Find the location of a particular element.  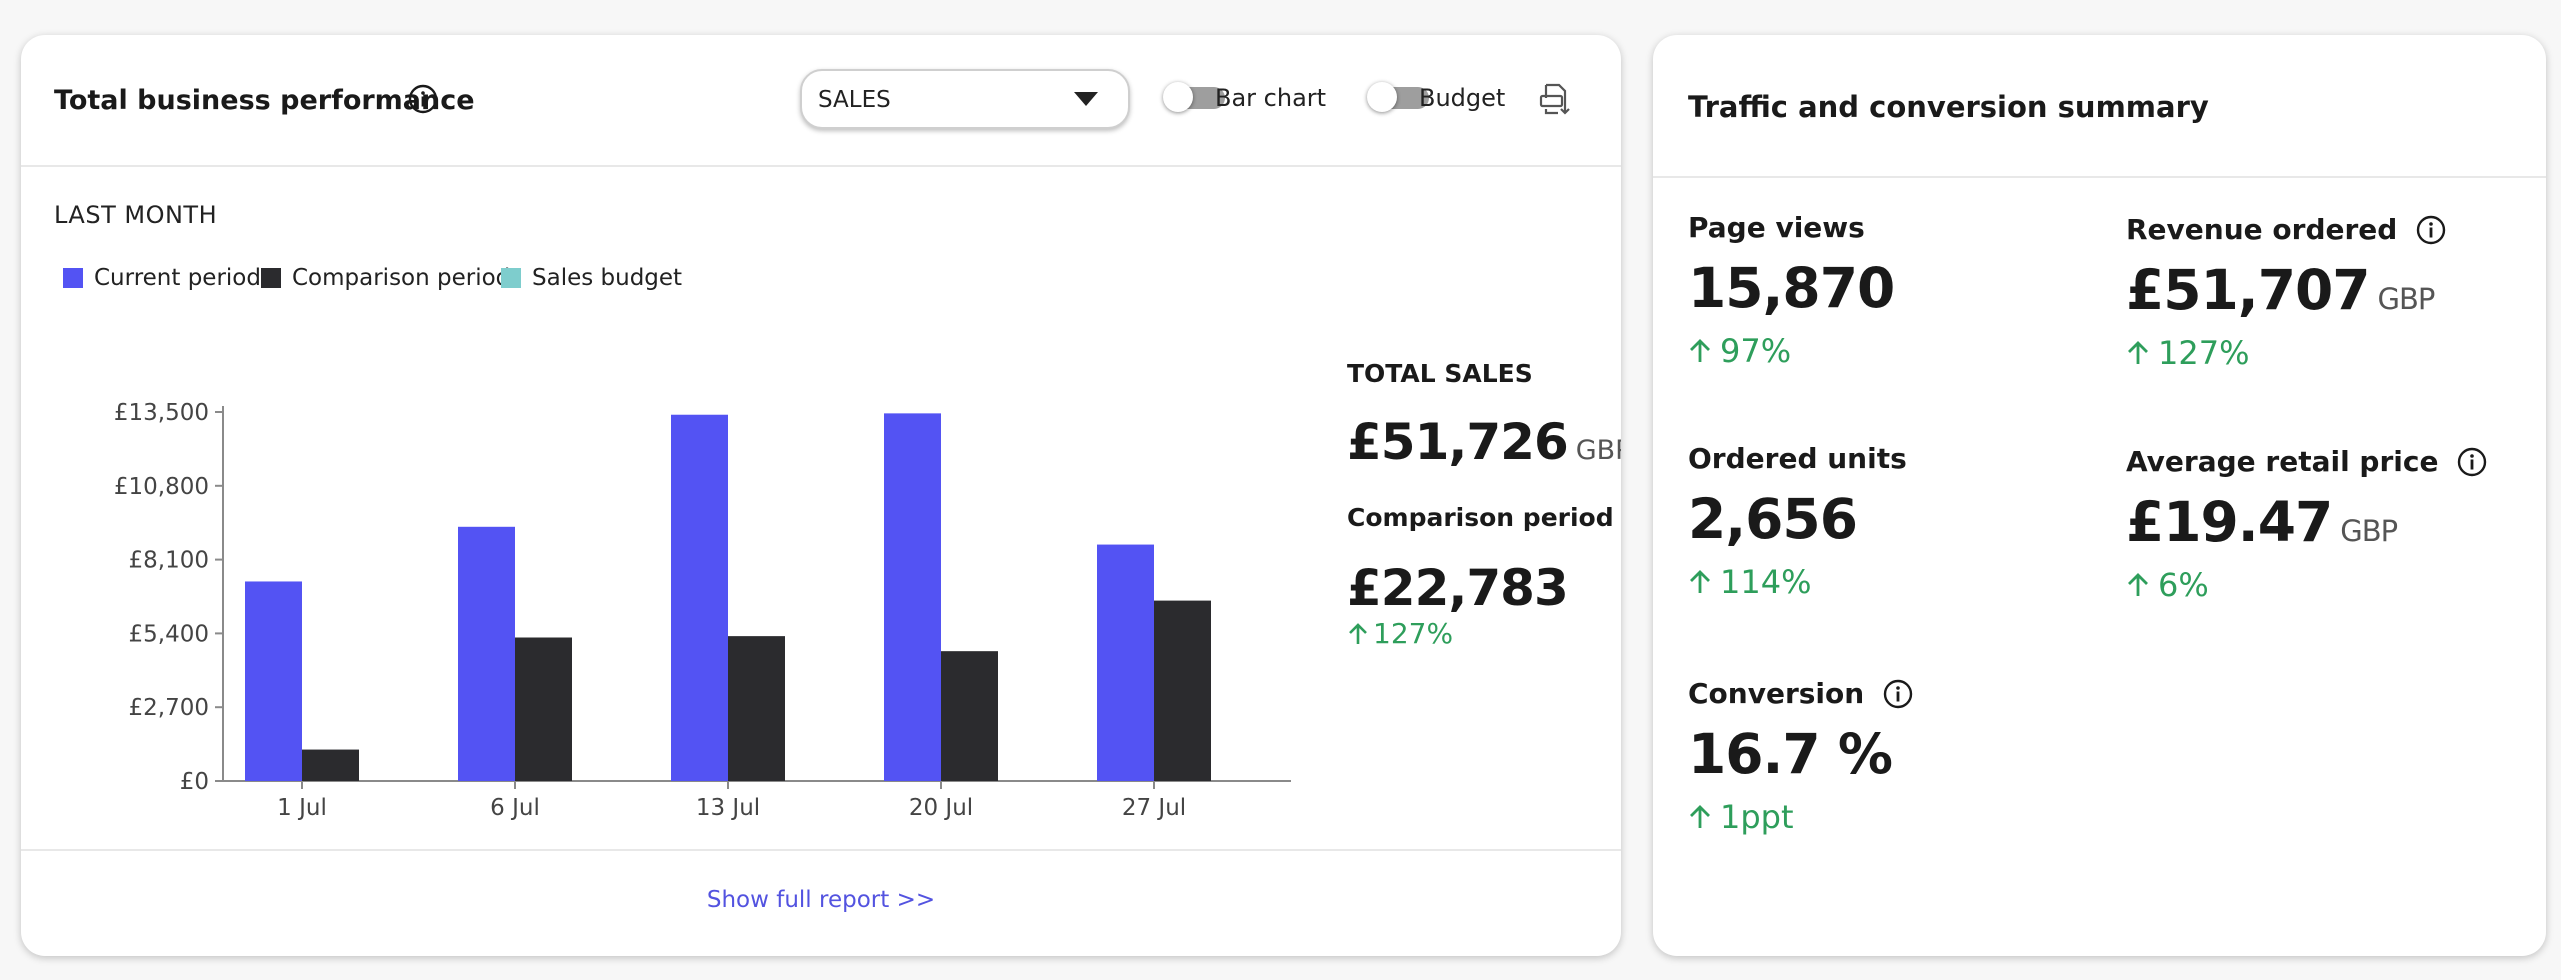

metric-revenue-ordered: Revenue ordered £51,707 GBP 127% is located at coordinates (2286, 292).